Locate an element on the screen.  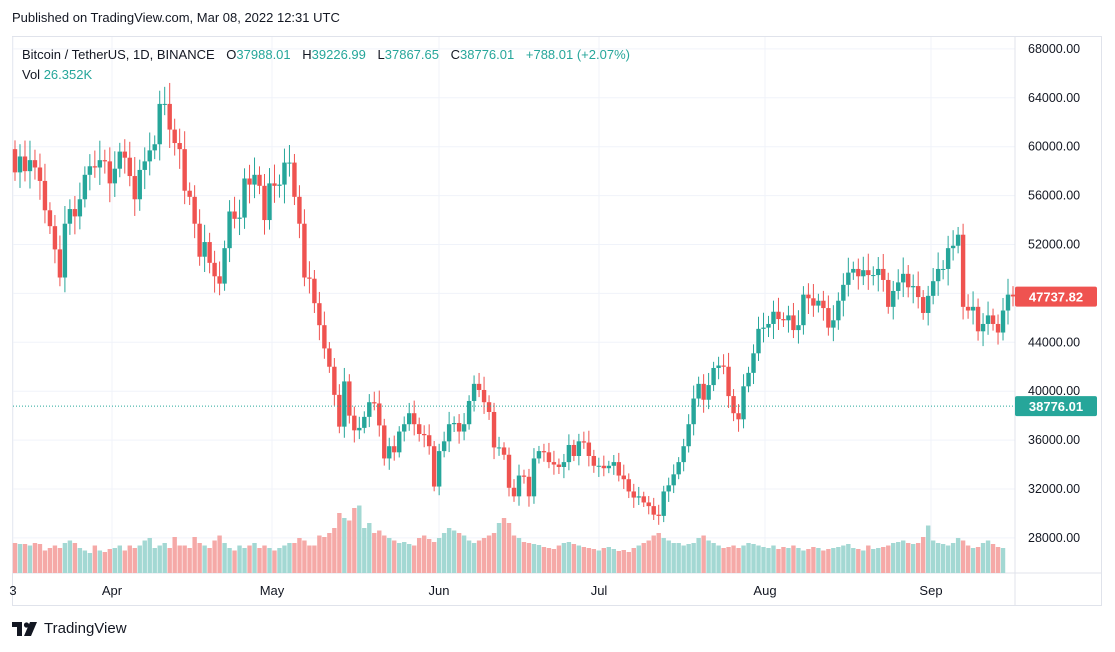
x-tick-label: Jul is located at coordinates (599, 590).